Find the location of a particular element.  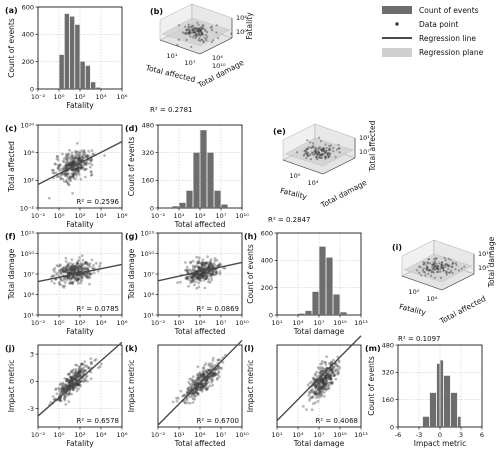

x-tick-label: 10¹³ is located at coordinates (361, 323).